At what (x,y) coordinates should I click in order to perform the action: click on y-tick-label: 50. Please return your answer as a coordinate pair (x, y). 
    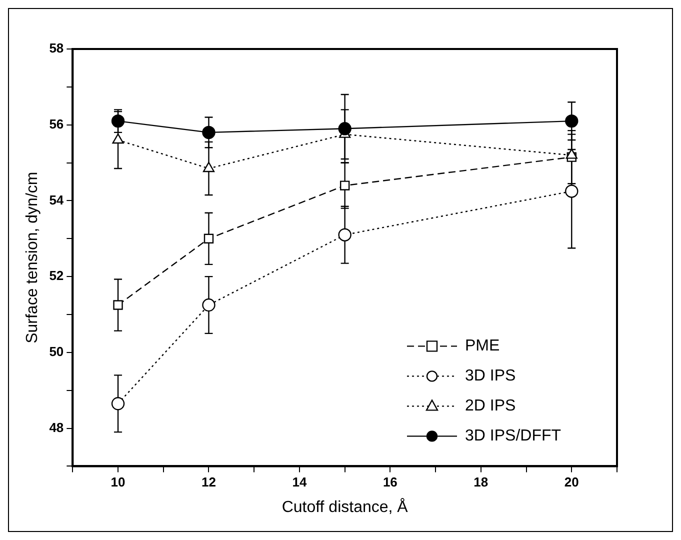
    Looking at the image, I should click on (56, 351).